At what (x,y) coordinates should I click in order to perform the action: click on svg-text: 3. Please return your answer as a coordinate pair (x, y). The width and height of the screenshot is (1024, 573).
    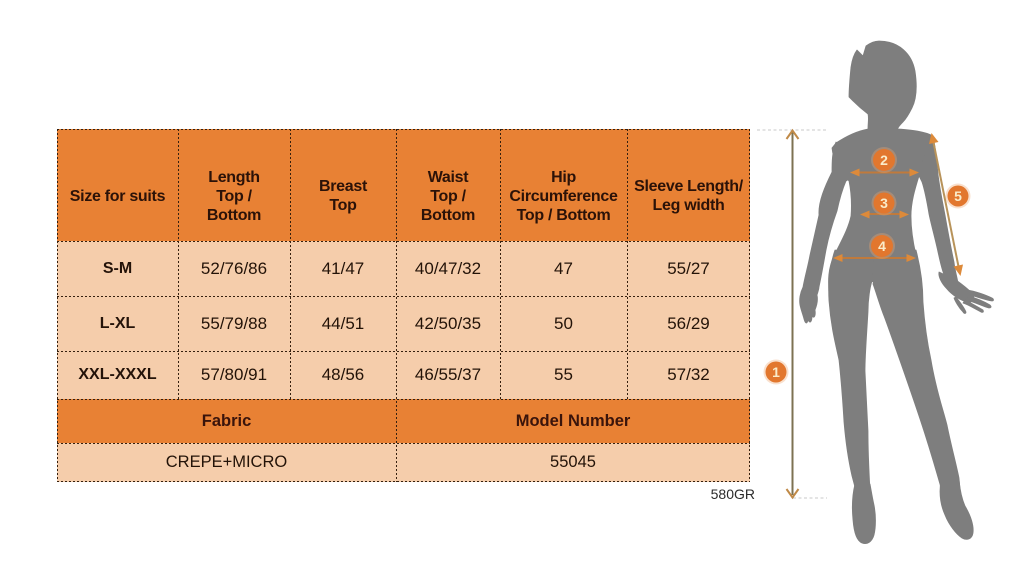
    Looking at the image, I should click on (884, 203).